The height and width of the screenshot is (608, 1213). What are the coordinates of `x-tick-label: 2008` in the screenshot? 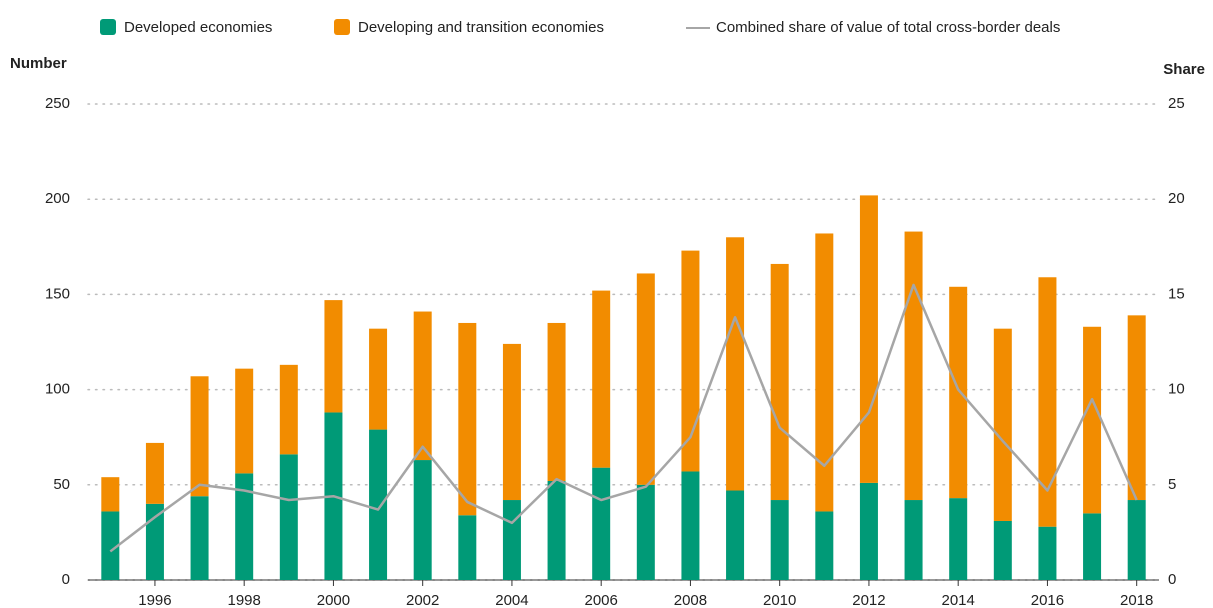 It's located at (690, 600).